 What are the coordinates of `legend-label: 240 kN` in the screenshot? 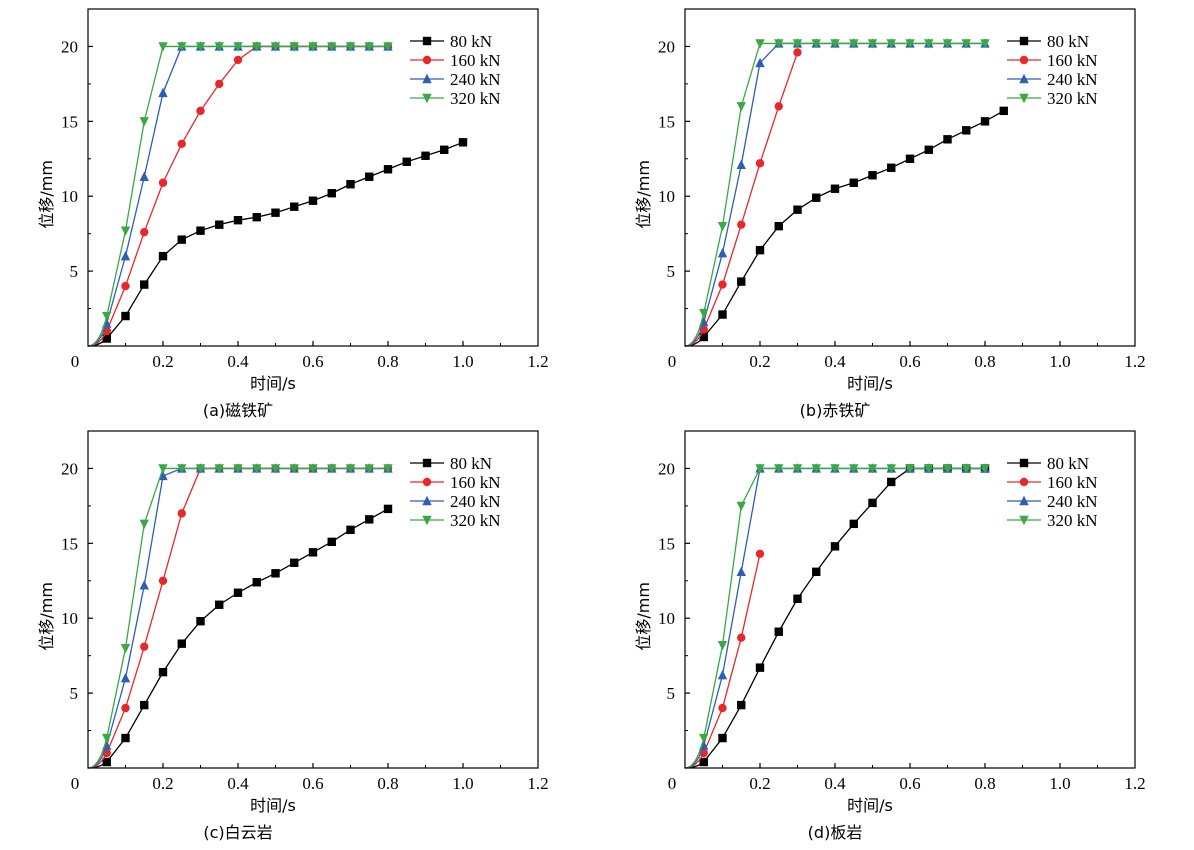 It's located at (475, 79).